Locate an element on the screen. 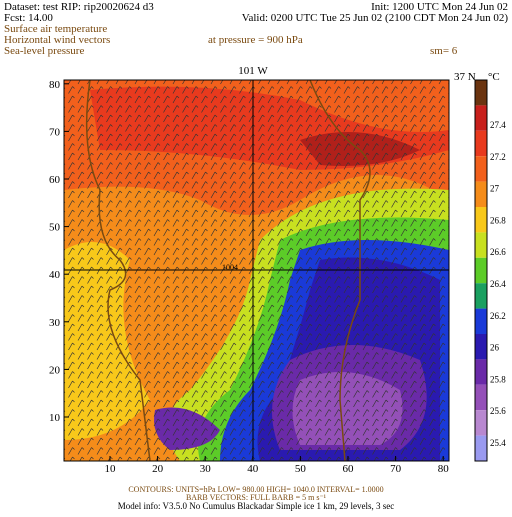 This screenshot has width=512, height=517. barbs: BARB VECTORS: FULL BARB = 5 m s⁻¹ is located at coordinates (256, 497).